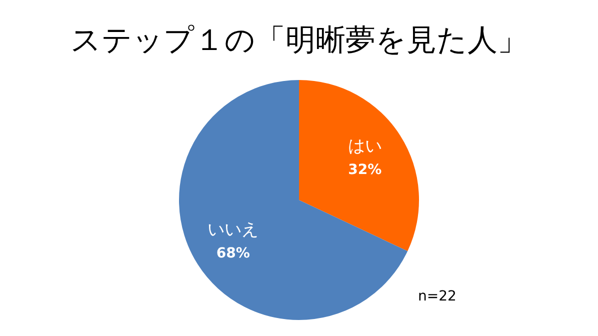  Describe the element at coordinates (233, 253) in the screenshot. I see `data-label: 68%` at that location.